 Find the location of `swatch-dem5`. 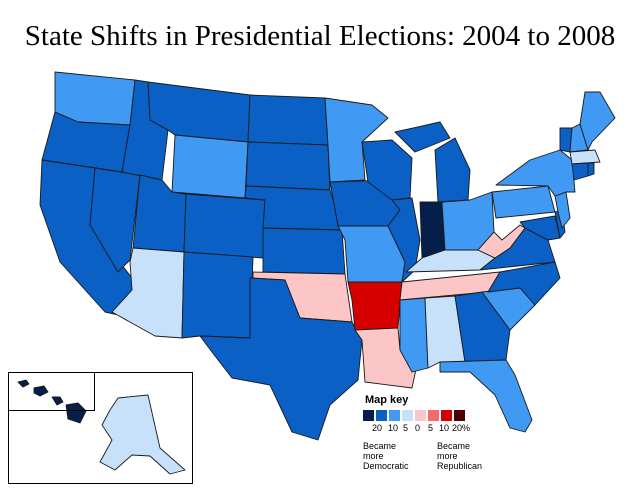

swatch-dem5 is located at coordinates (394, 415).